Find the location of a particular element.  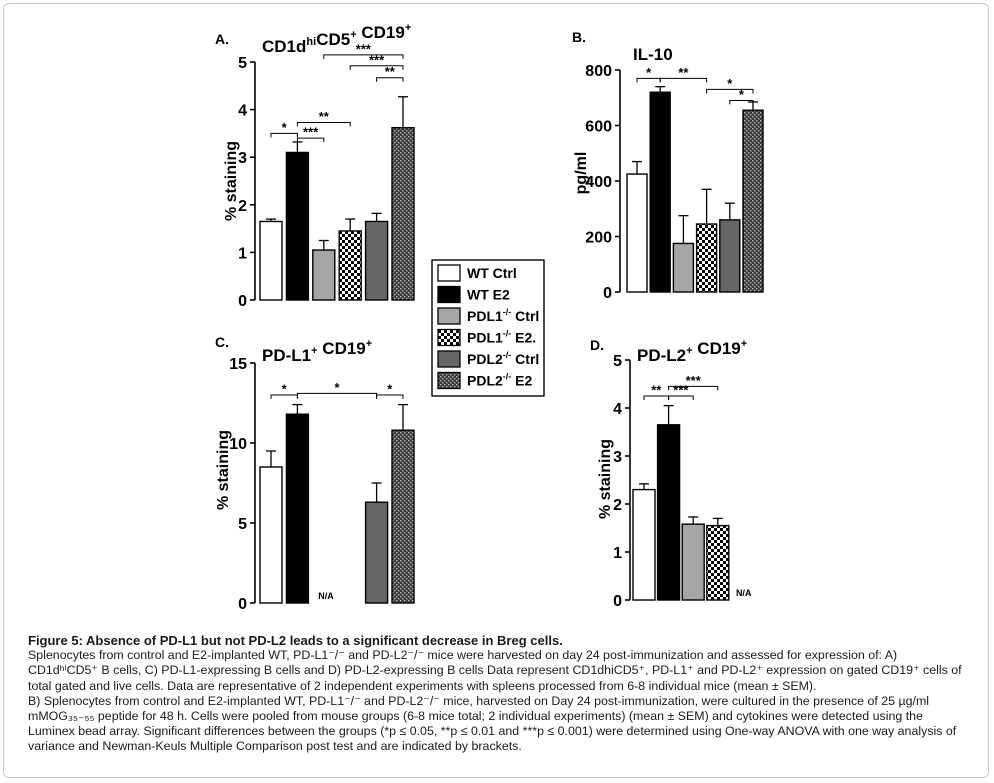

panel-label: A. is located at coordinates (222, 39).